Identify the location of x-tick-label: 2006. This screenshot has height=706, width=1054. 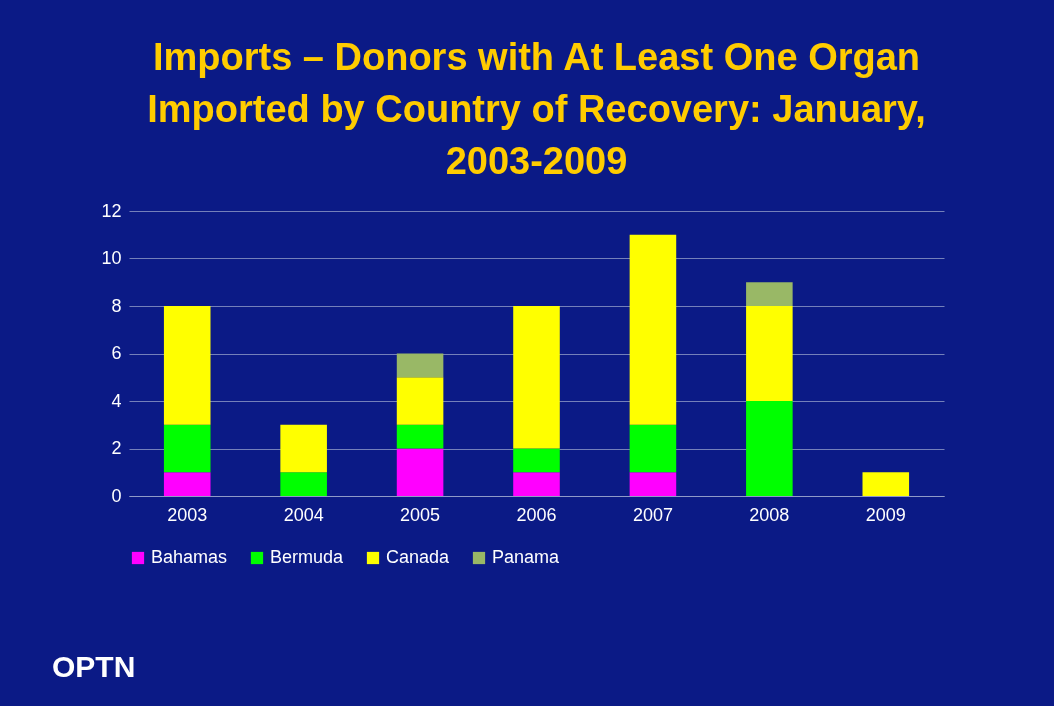
(536, 514).